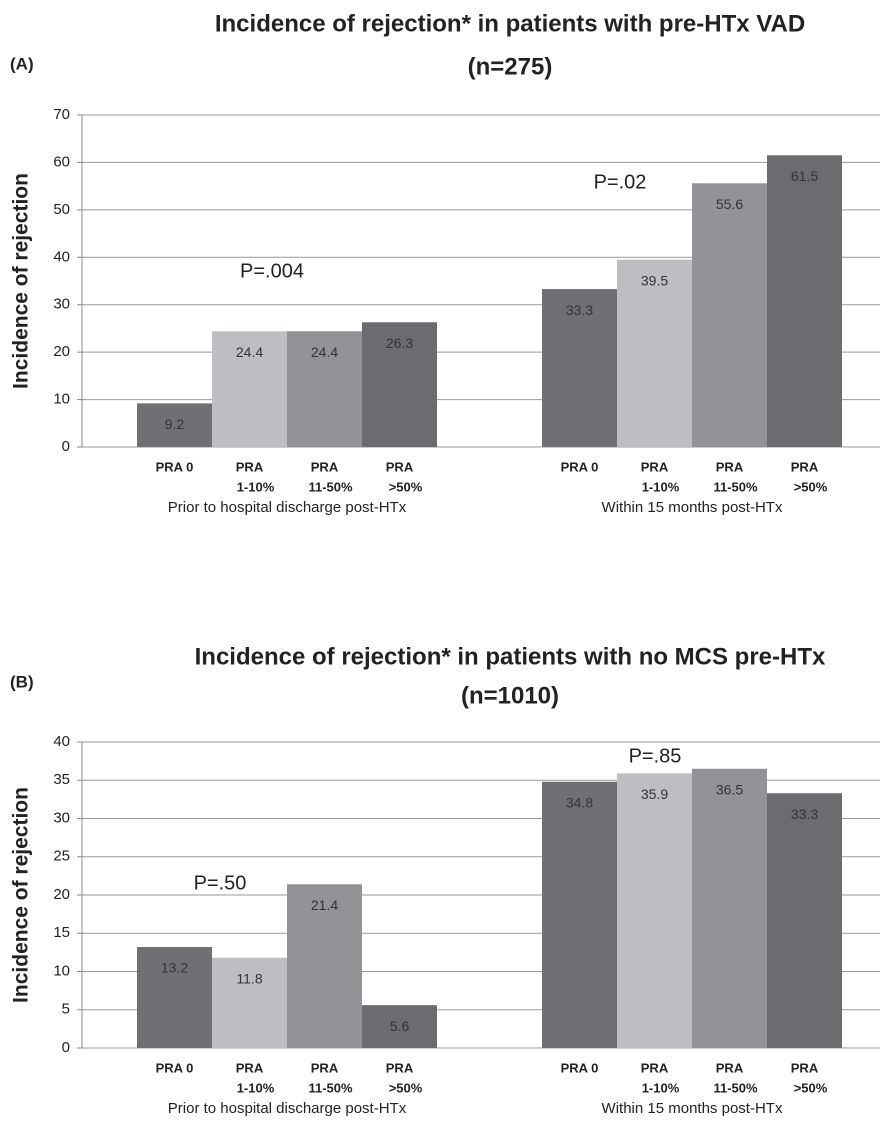  I want to click on value-label: 5.6, so click(400, 1026).